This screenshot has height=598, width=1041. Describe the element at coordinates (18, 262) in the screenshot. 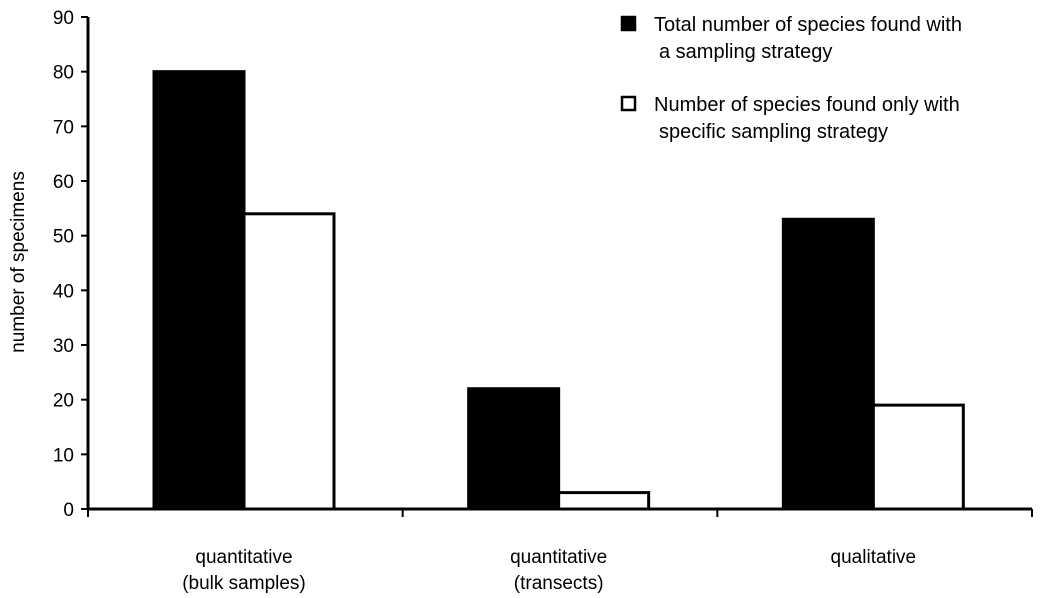

I see `y-axis-title: number of specimens` at that location.